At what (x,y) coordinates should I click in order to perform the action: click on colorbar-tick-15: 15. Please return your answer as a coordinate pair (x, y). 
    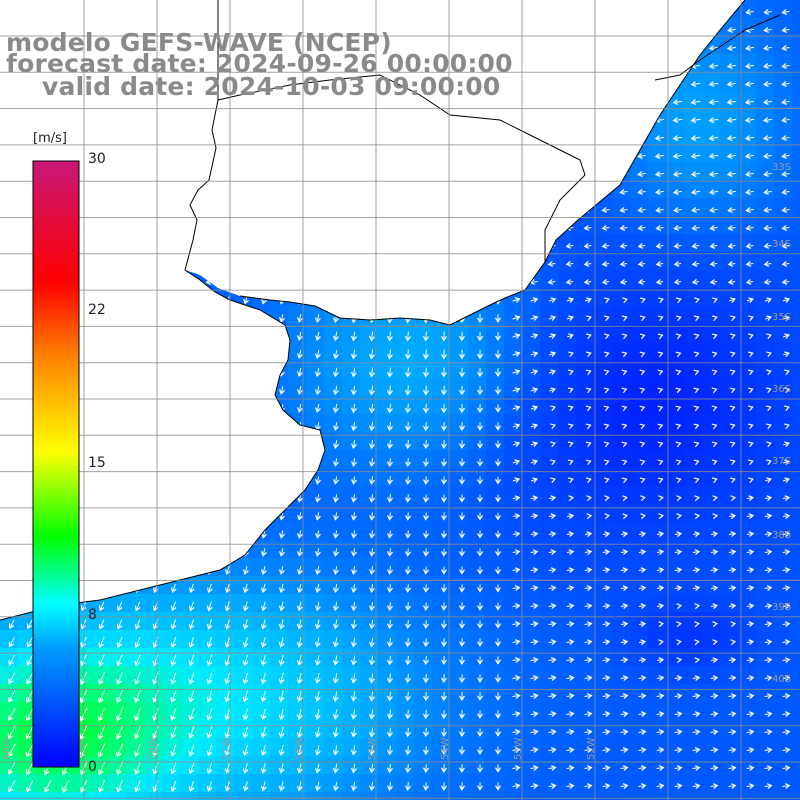
    Looking at the image, I should click on (97, 463).